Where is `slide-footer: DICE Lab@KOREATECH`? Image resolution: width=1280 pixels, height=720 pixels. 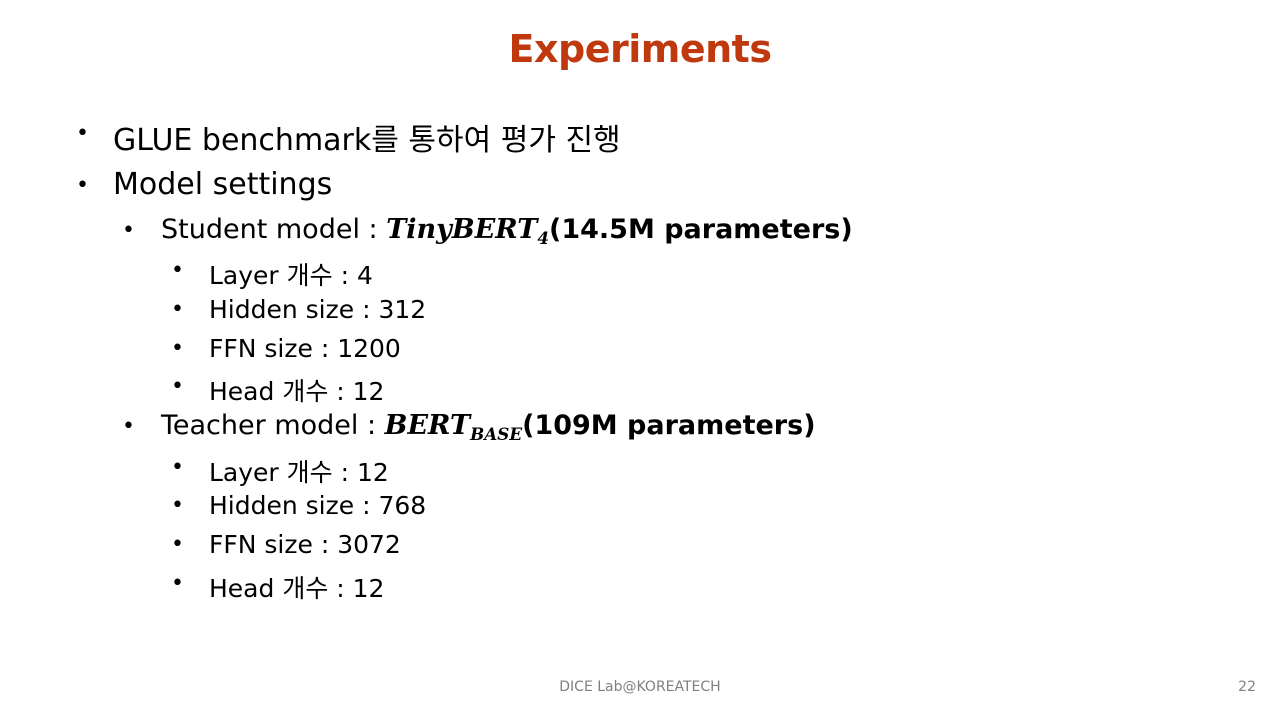 slide-footer: DICE Lab@KOREATECH is located at coordinates (640, 687).